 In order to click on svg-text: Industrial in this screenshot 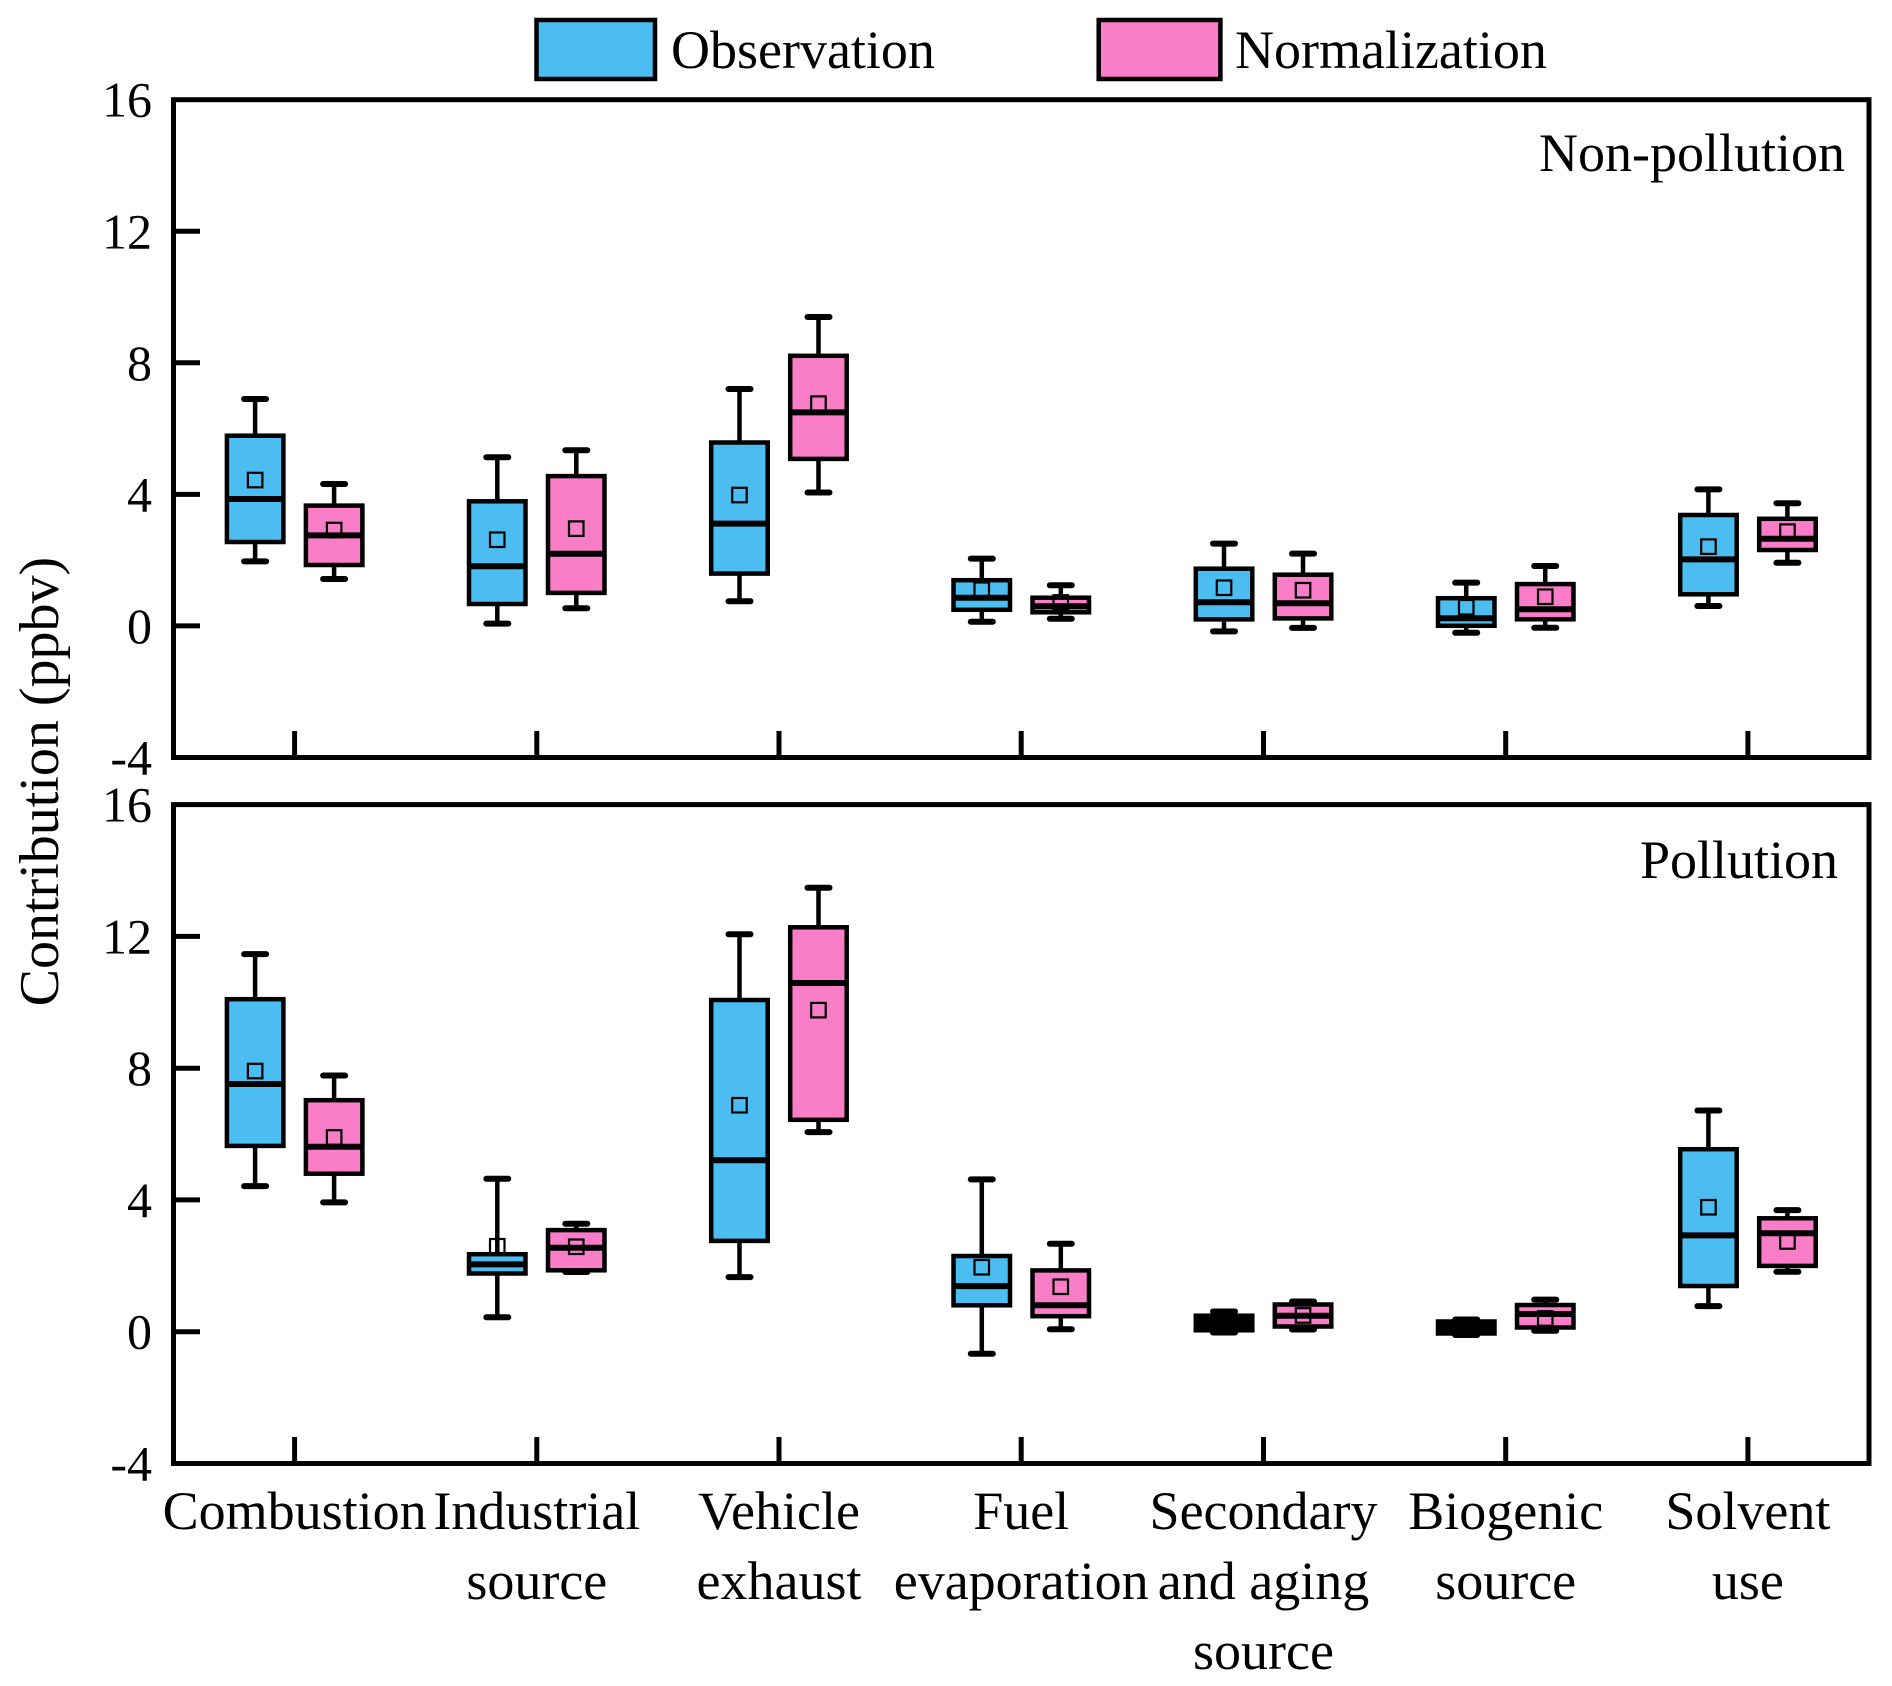, I will do `click(536, 1511)`.